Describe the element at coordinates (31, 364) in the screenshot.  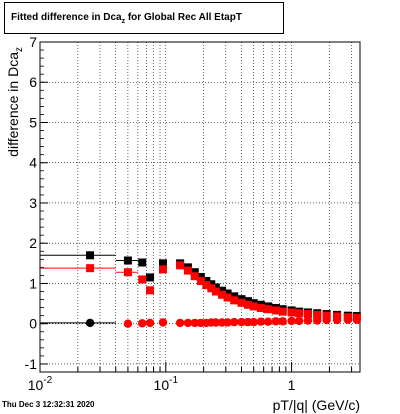
I see `y-tick-label: -1` at that location.